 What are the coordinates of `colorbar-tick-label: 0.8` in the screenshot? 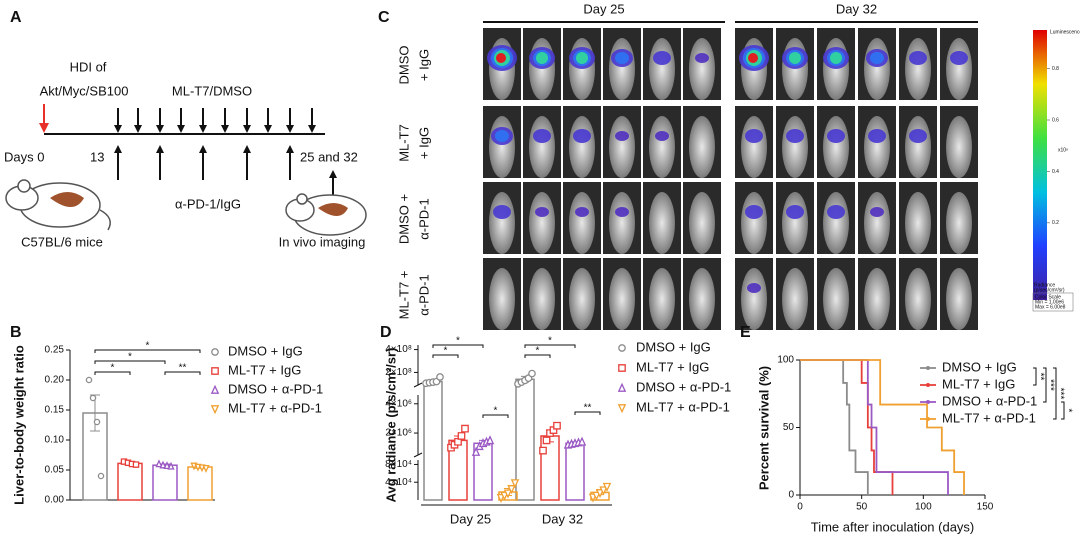 It's located at (1055, 69).